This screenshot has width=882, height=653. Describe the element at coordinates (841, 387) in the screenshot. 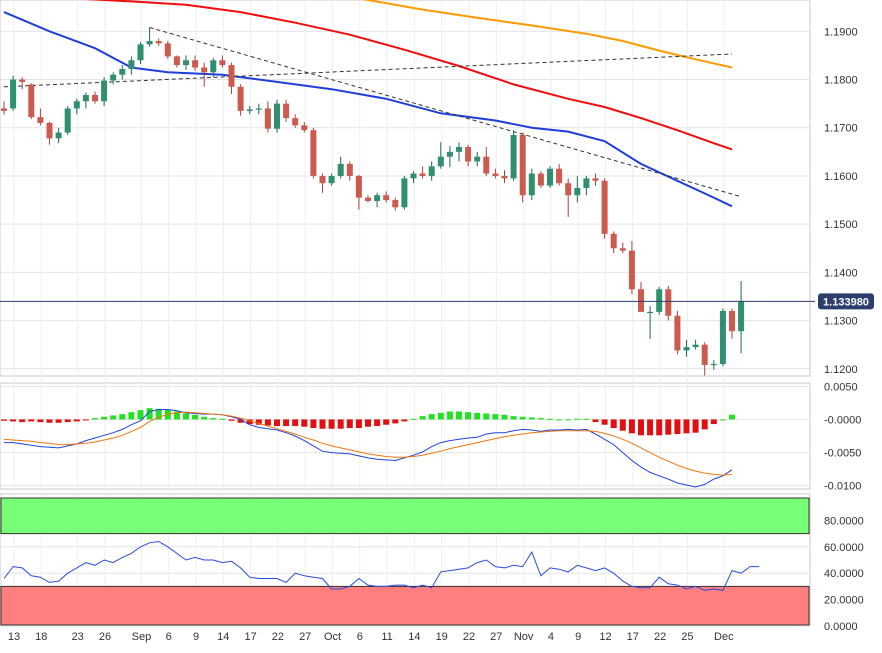

I see `macd-tick-label: 0.0050` at that location.